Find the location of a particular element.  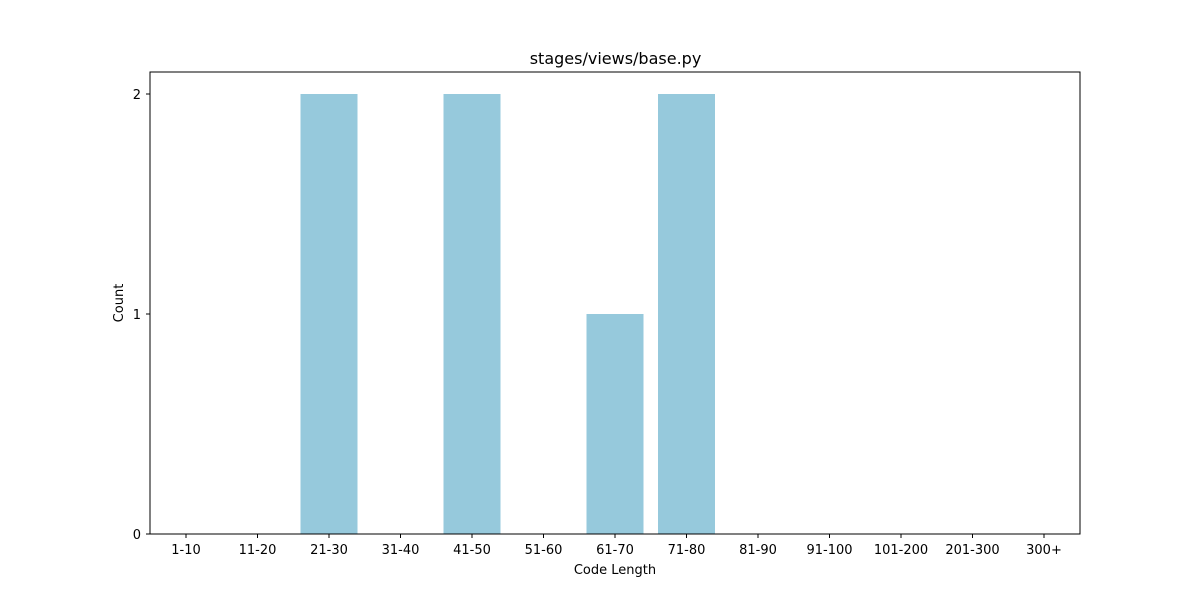

x-tick-label: 51-60 is located at coordinates (544, 550).